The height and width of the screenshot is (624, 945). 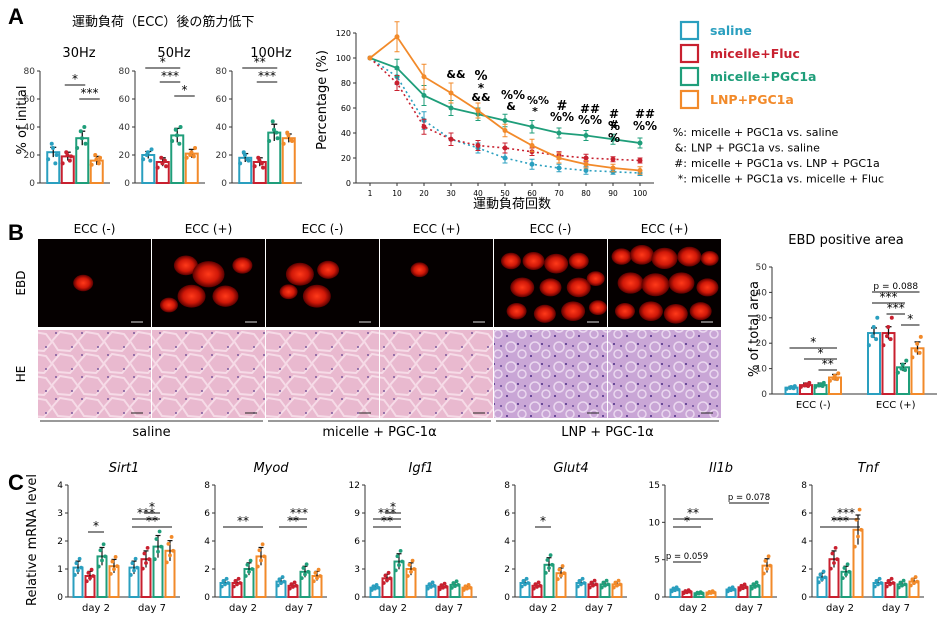 I want to click on legend-swatch-lnp, so click(x=689, y=99).